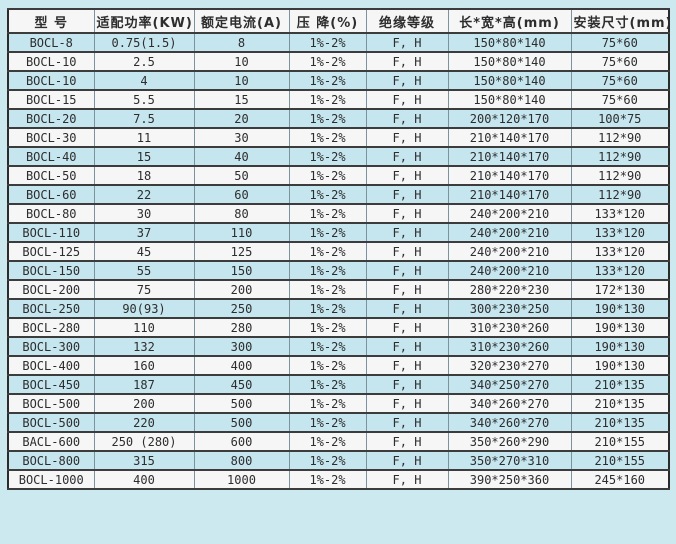 This screenshot has width=676, height=544. Describe the element at coordinates (241, 175) in the screenshot. I see `cell-current: 50` at that location.